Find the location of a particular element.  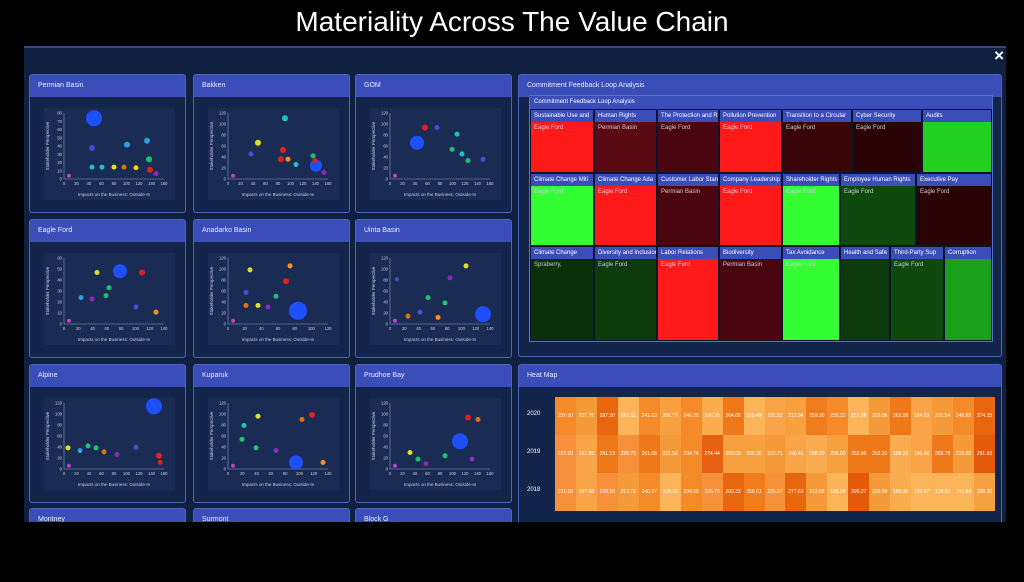

treemap-tile: Health and Safe is located at coordinates (865, 293).